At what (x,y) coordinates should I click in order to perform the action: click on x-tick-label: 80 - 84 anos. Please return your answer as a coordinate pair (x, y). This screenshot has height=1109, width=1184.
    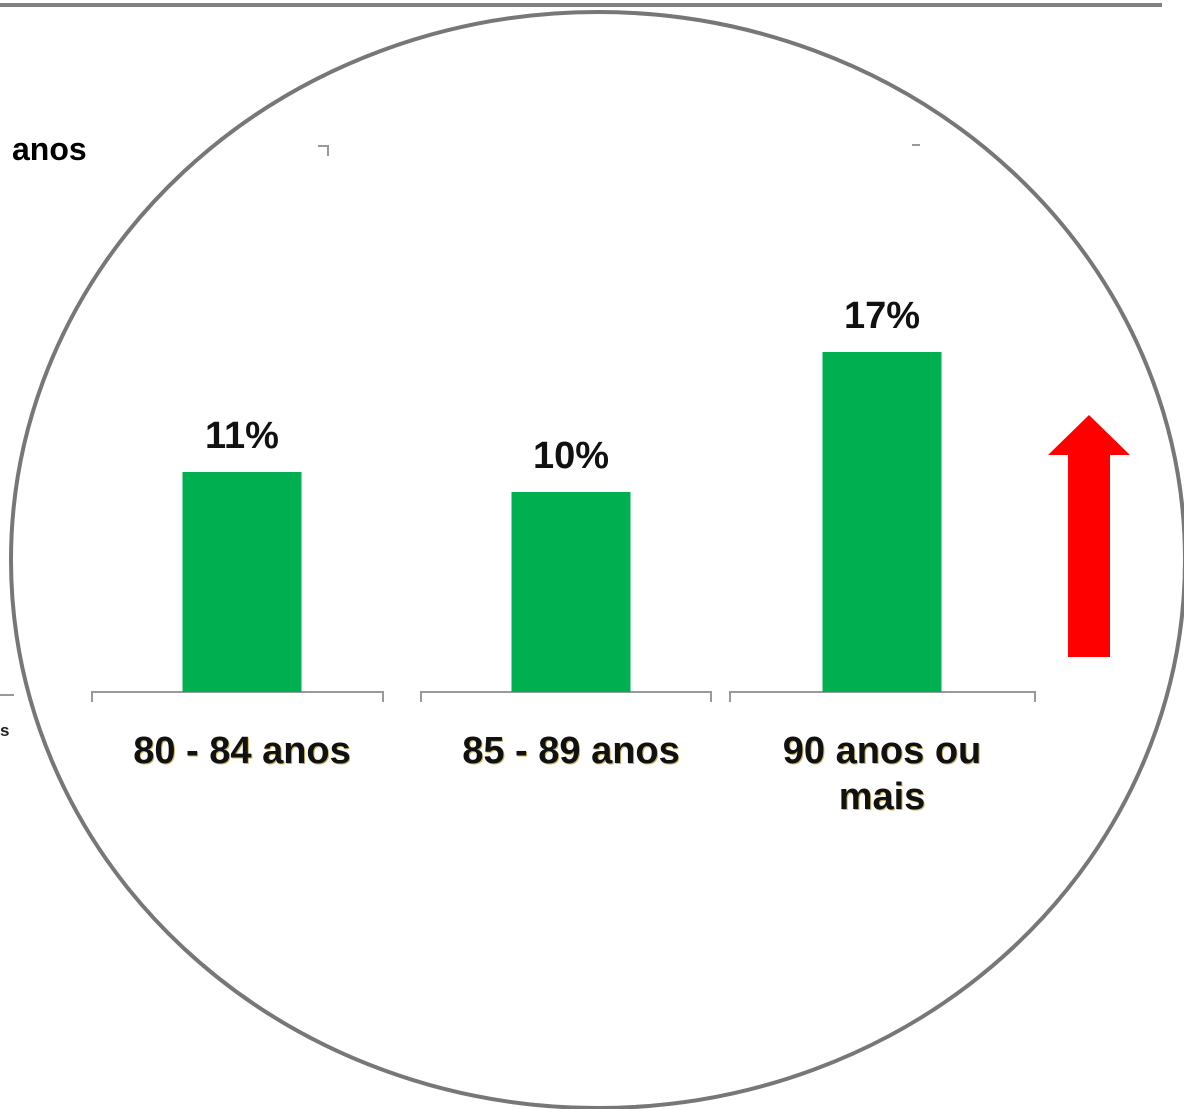
    Looking at the image, I should click on (242, 751).